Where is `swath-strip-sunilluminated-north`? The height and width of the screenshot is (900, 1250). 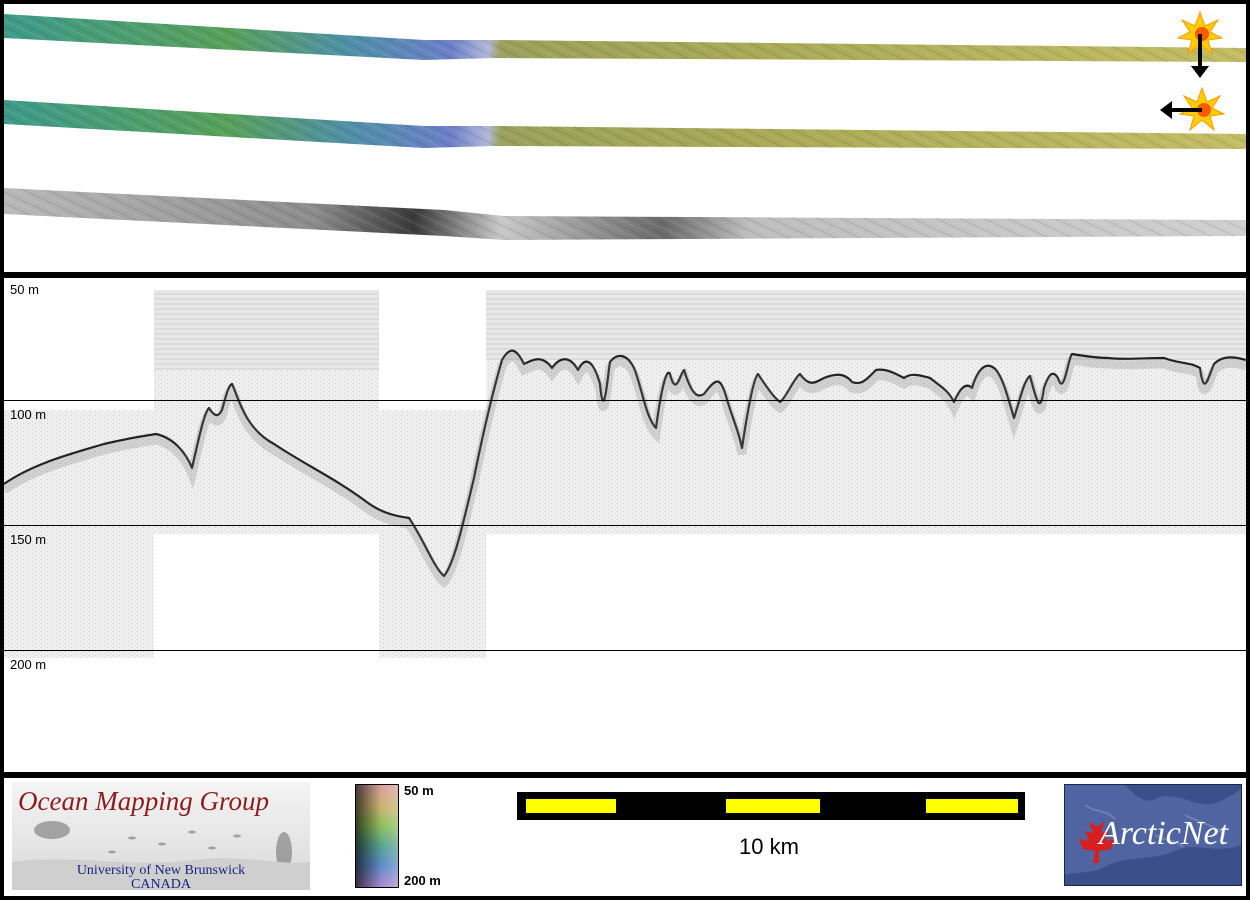
swath-strip-sunilluminated-north is located at coordinates (625, 38).